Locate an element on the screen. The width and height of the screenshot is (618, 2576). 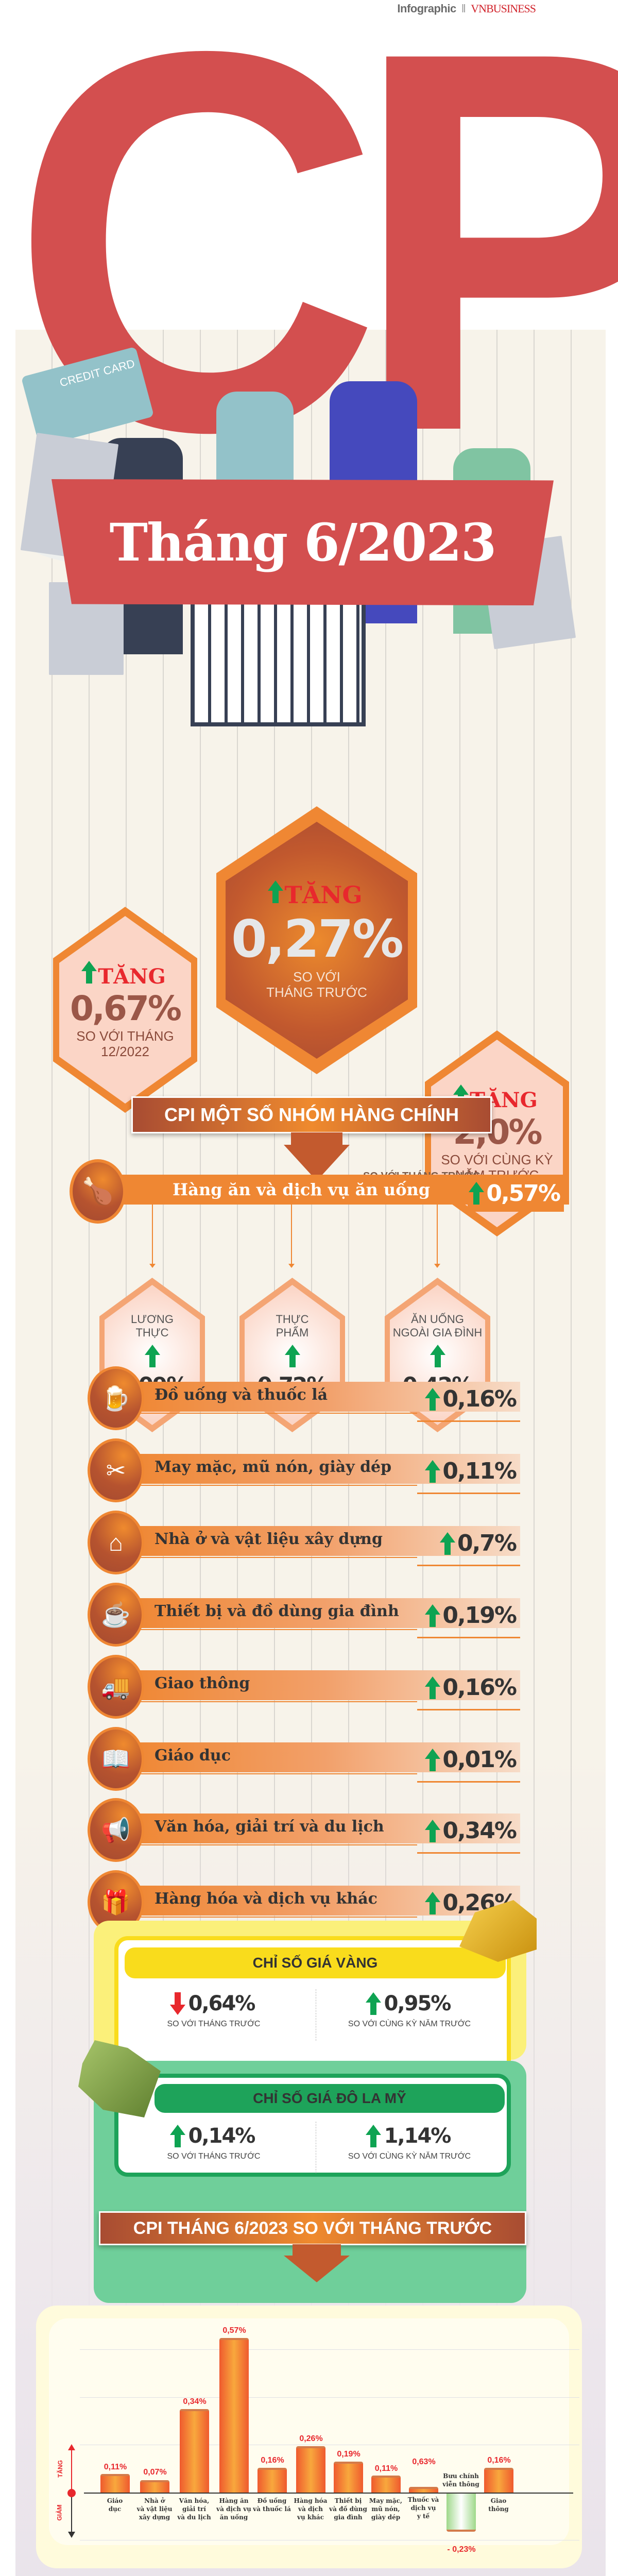
house-icon: ⌂ is located at coordinates (116, 1542).